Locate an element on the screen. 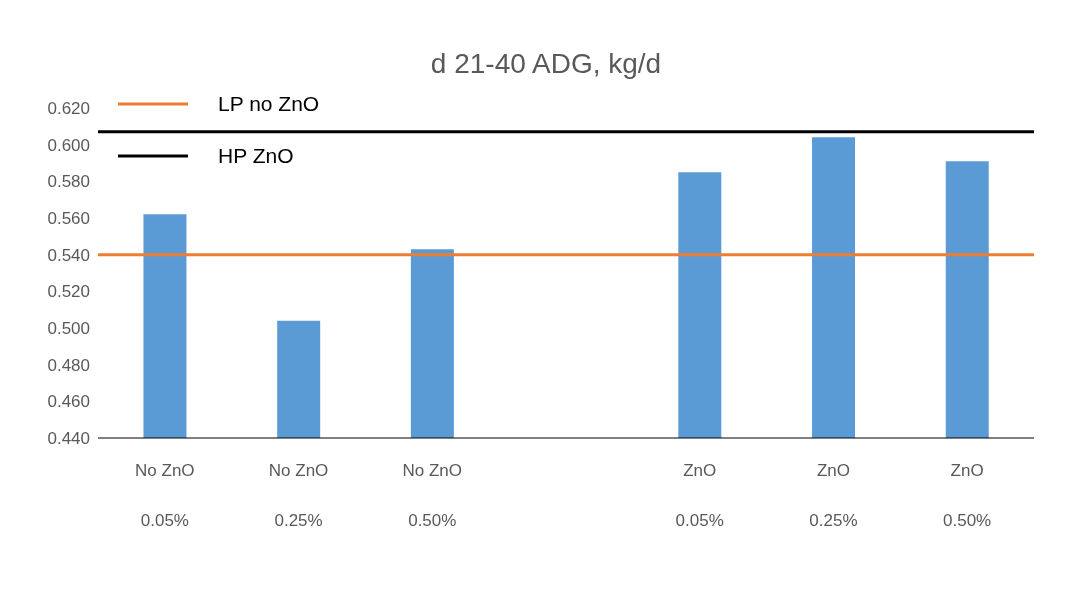  y-tick-label: 0.500 is located at coordinates (68, 329).